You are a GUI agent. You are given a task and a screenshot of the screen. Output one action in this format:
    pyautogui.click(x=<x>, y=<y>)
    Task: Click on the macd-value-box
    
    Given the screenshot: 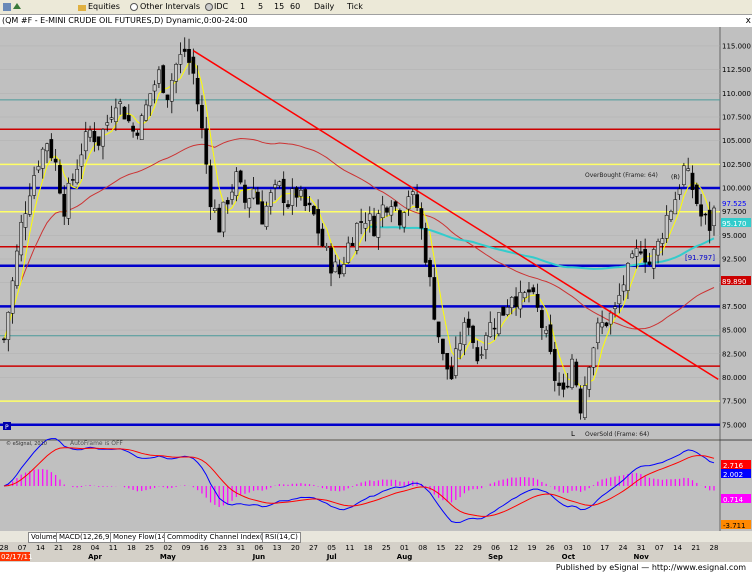 What is the action you would take?
    pyautogui.click(x=736, y=464)
    